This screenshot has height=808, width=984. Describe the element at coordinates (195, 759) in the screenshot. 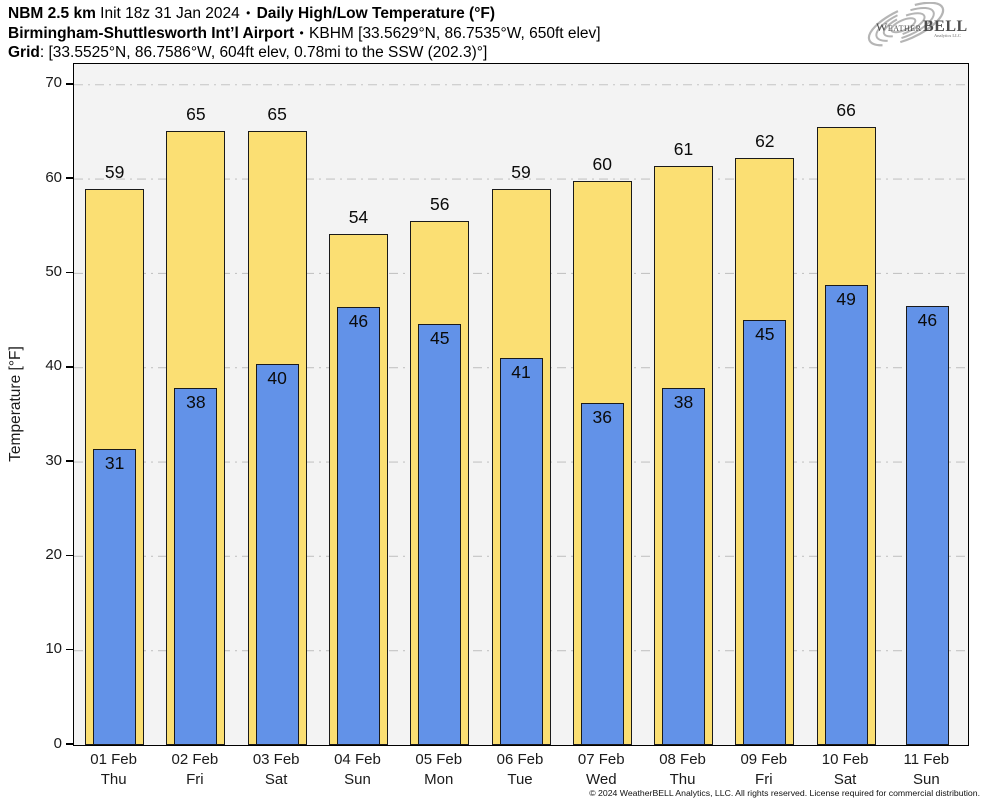

I see `x-tick-date: 02 Feb` at that location.